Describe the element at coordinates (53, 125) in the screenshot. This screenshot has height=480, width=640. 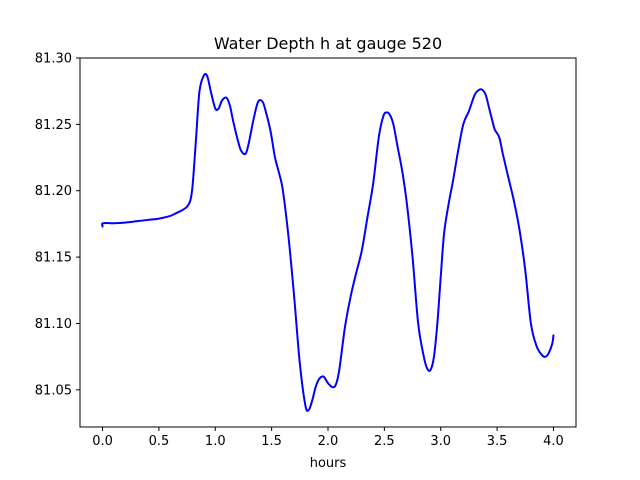
I see `y-tick-label: 81.25` at that location.